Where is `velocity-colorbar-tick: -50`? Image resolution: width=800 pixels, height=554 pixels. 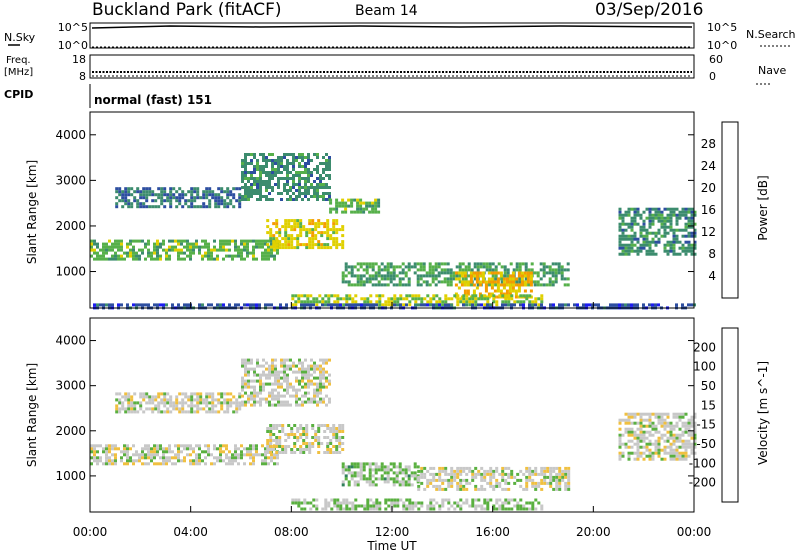 velocity-colorbar-tick: -50 is located at coordinates (706, 444).